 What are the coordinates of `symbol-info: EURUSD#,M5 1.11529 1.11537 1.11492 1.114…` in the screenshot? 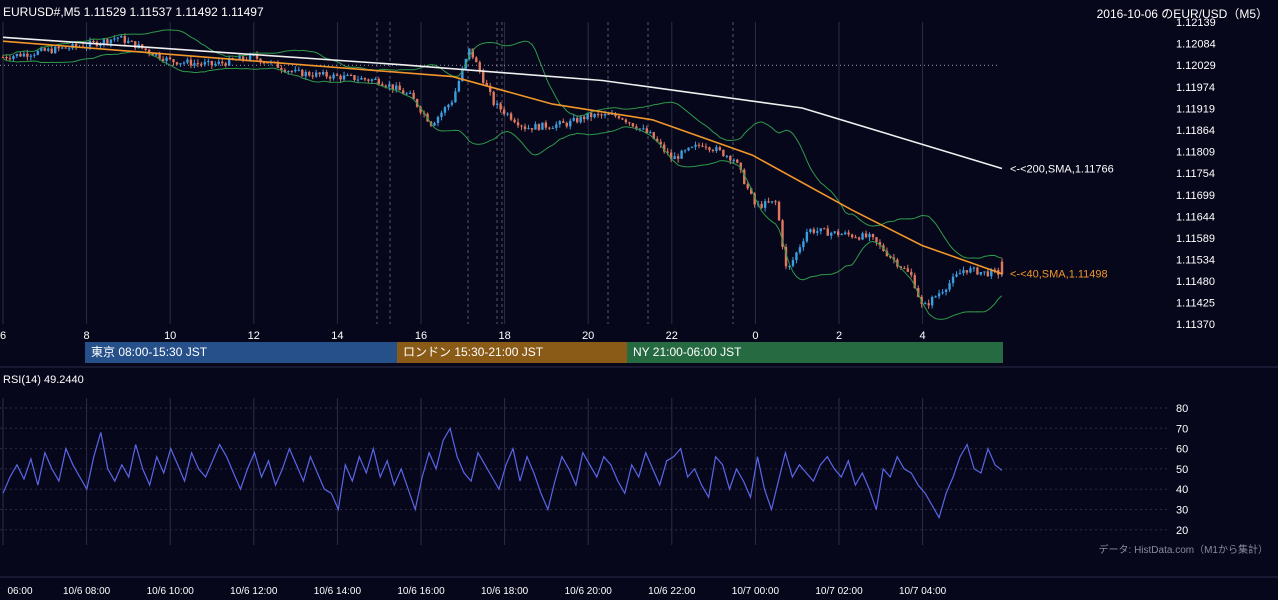 It's located at (133, 12).